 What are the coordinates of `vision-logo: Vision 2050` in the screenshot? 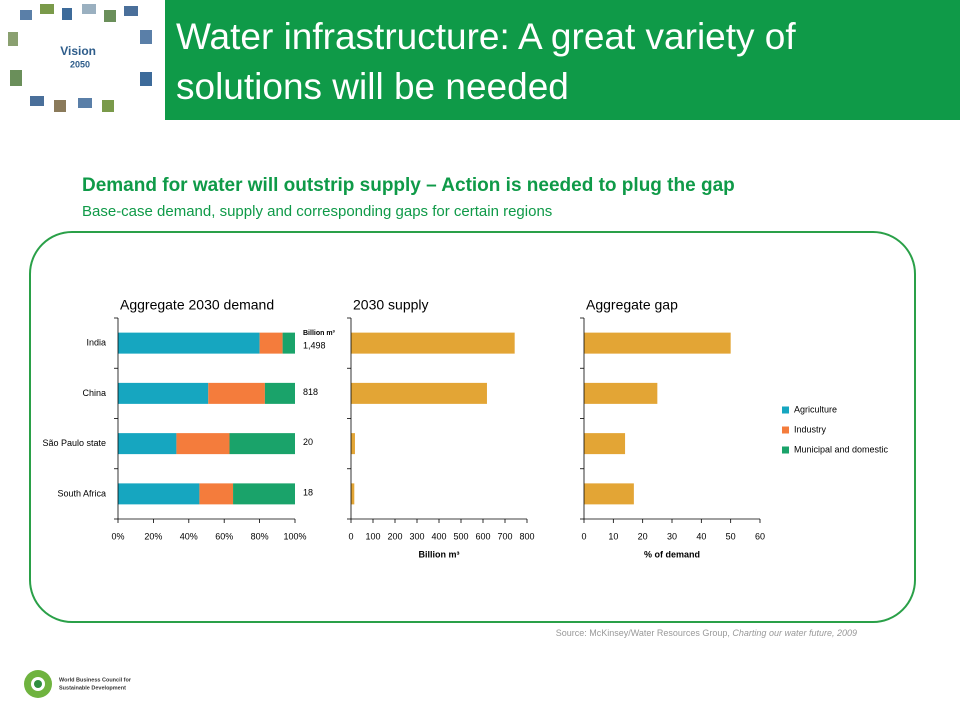 It's located at (80, 58).